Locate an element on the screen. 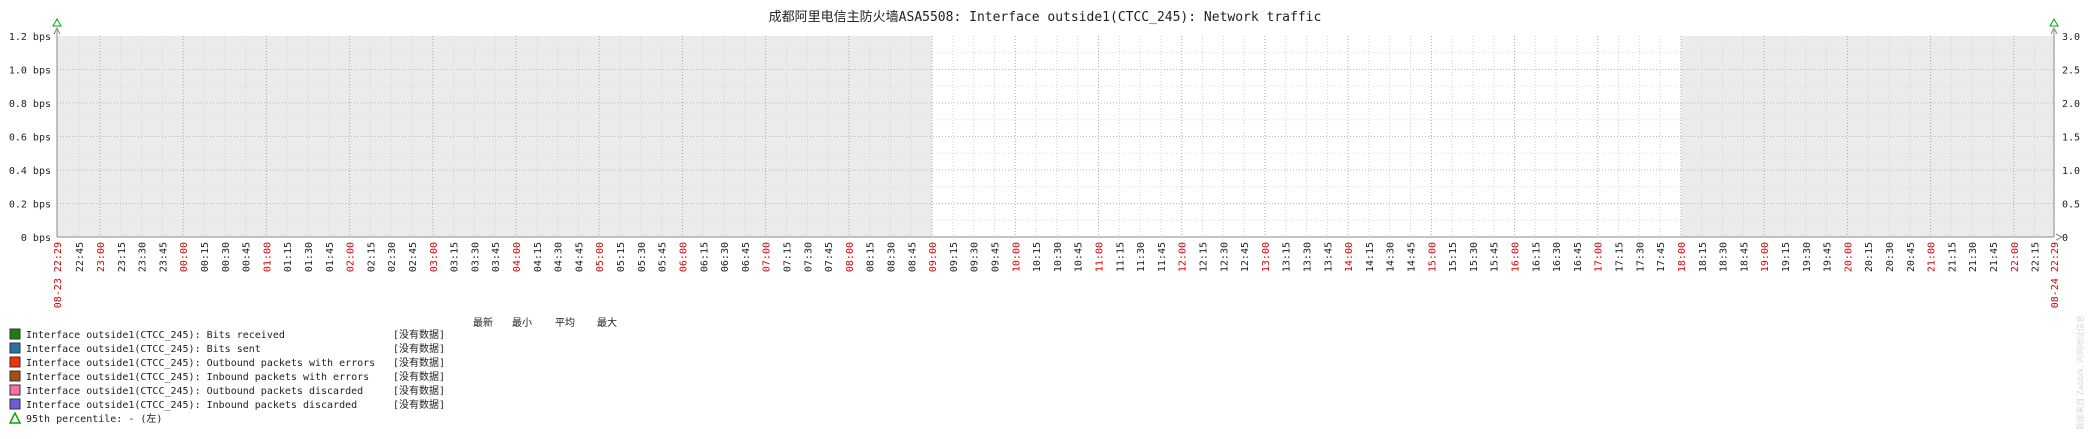 This screenshot has width=2091, height=439. x-tick-label: 05:15 is located at coordinates (621, 257).